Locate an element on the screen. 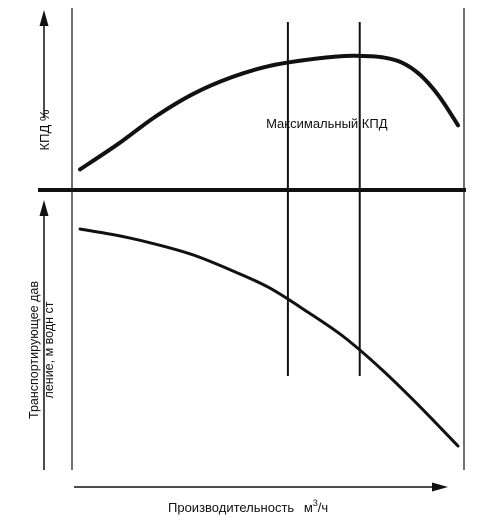  x-axis-unit-sup: 3 is located at coordinates (315, 503).